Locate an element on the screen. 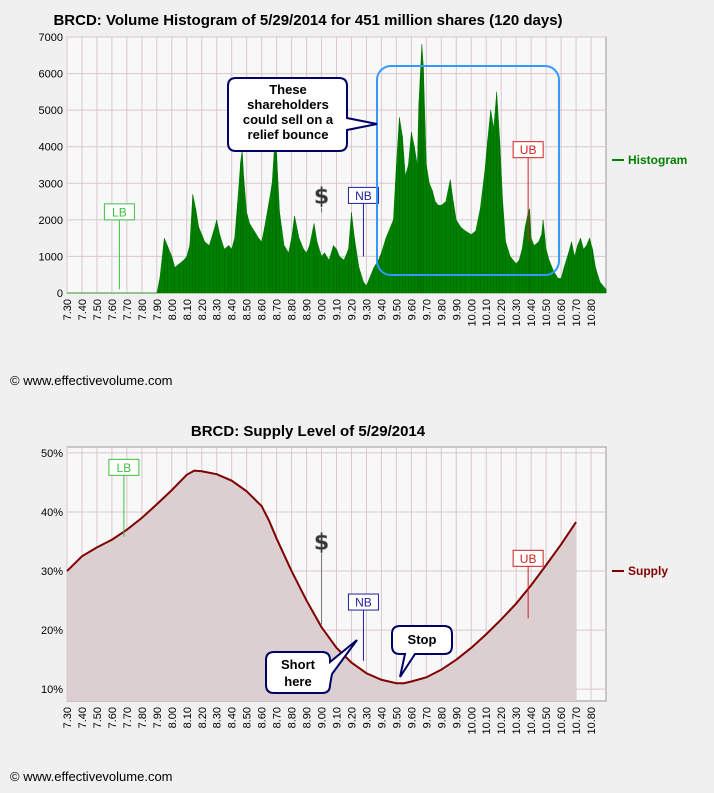 The image size is (714, 793). callout-line-2: shareholders is located at coordinates (288, 104).